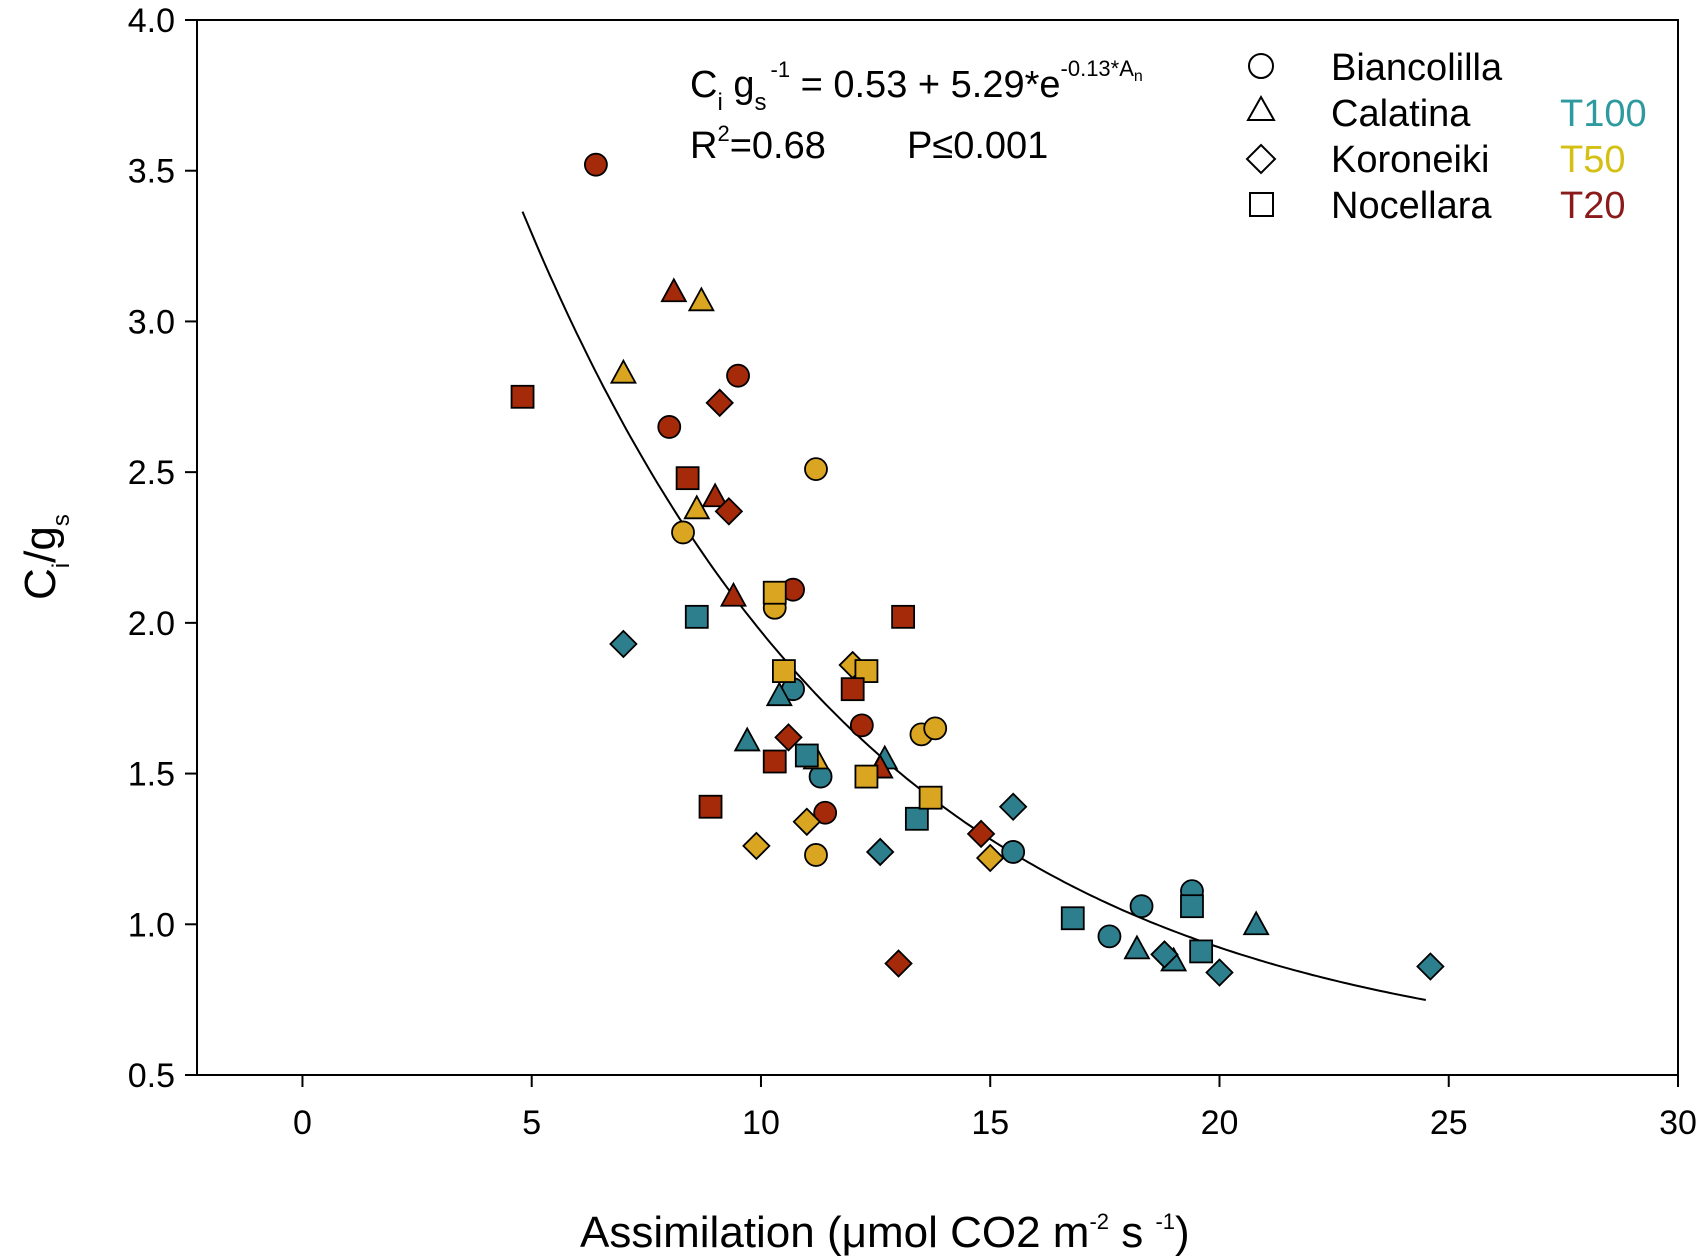 This screenshot has width=1699, height=1259. What do you see at coordinates (990, 1123) in the screenshot?
I see `x-tick-label: 15` at bounding box center [990, 1123].